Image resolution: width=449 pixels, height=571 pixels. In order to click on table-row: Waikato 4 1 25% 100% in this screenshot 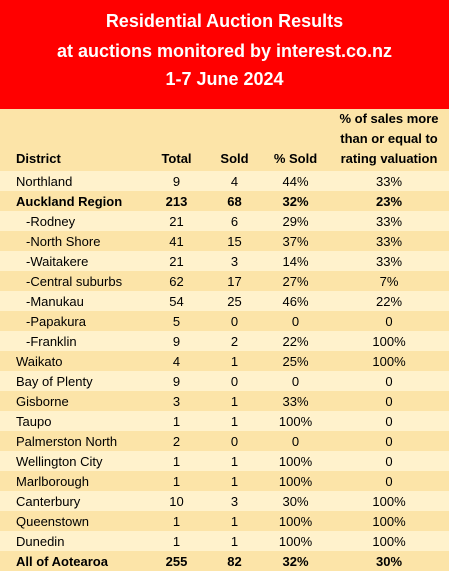, I will do `click(224, 361)`.